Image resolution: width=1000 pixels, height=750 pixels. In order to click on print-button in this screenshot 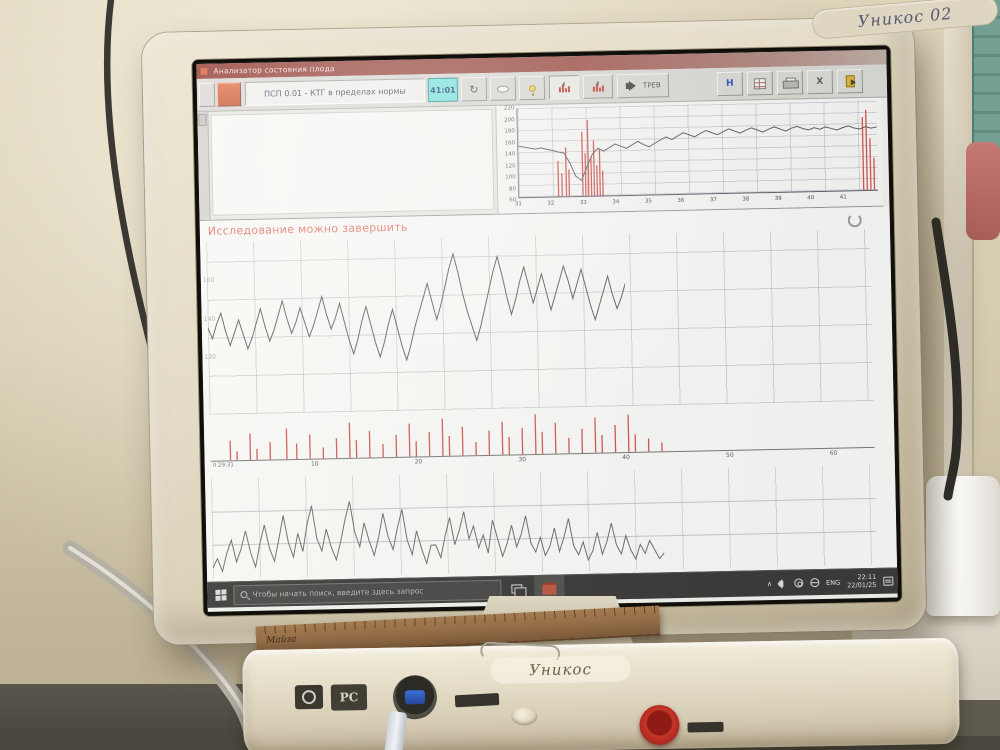, I will do `click(790, 82)`.